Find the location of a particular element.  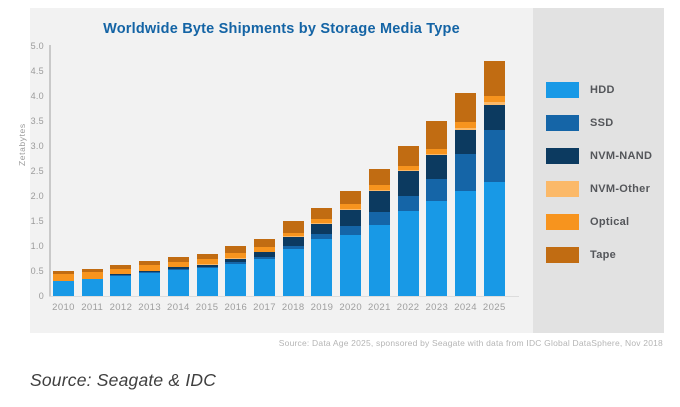

bar-segment-optical-2021 is located at coordinates (379, 187).